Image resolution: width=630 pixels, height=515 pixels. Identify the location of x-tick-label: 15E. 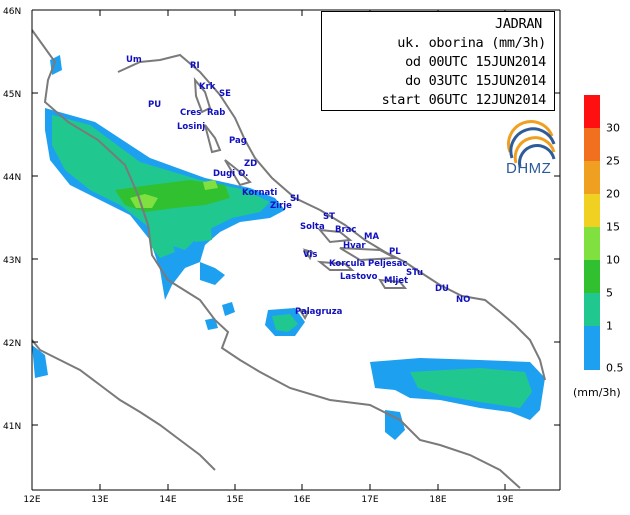
(234, 500).